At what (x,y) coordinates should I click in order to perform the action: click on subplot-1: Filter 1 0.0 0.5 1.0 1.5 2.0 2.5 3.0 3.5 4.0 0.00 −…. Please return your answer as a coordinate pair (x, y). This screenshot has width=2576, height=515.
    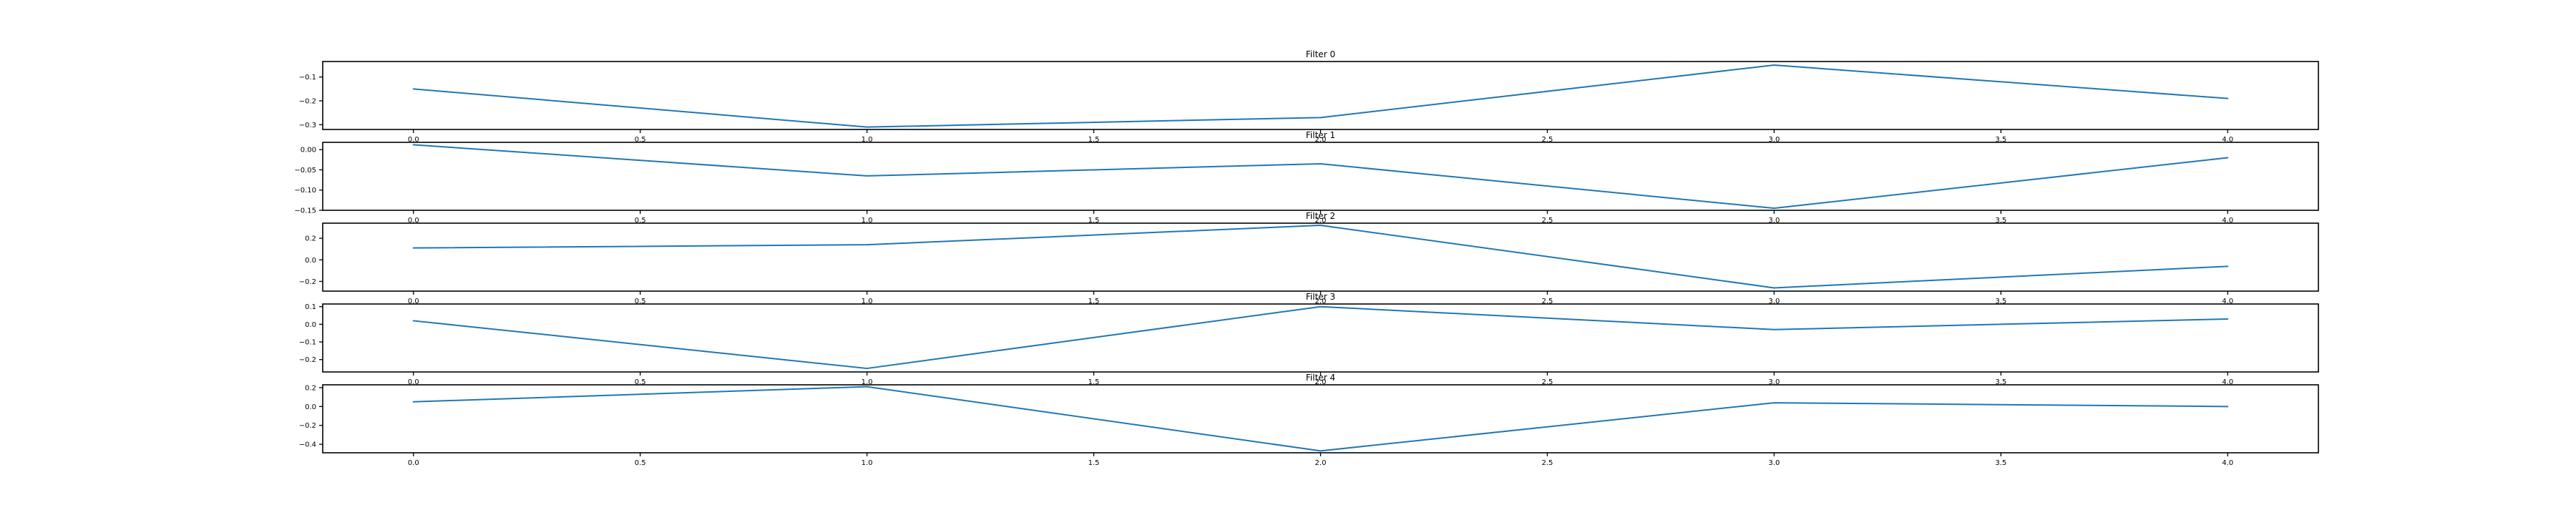
    Looking at the image, I should click on (1306, 178).